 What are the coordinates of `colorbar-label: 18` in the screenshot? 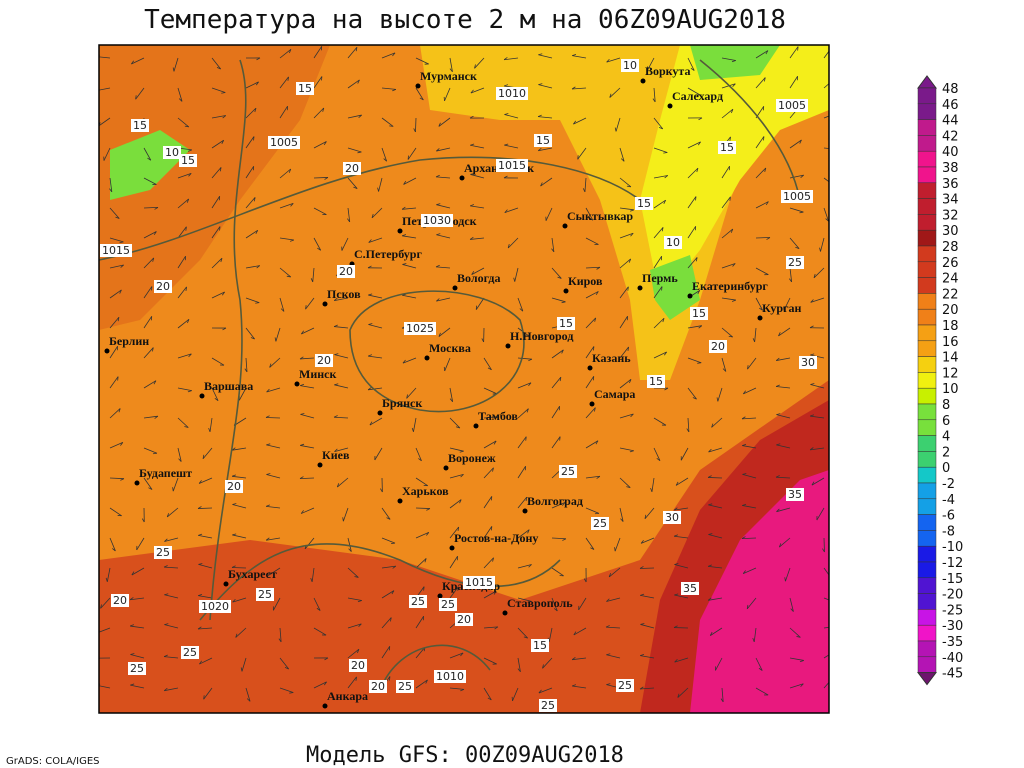 It's located at (950, 326).